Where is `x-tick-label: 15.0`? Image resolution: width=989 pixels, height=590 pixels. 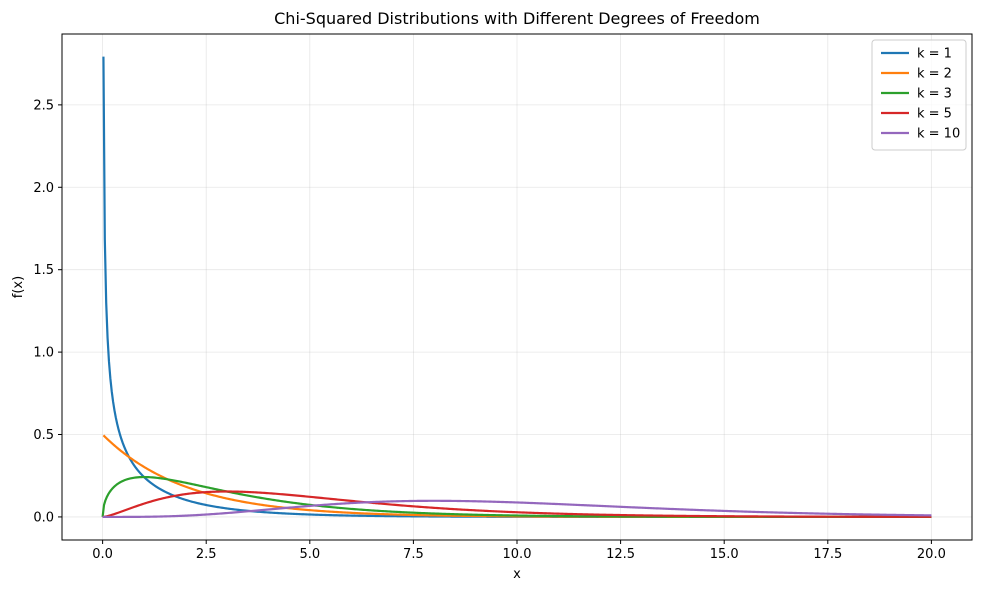 x-tick-label: 15.0 is located at coordinates (724, 554).